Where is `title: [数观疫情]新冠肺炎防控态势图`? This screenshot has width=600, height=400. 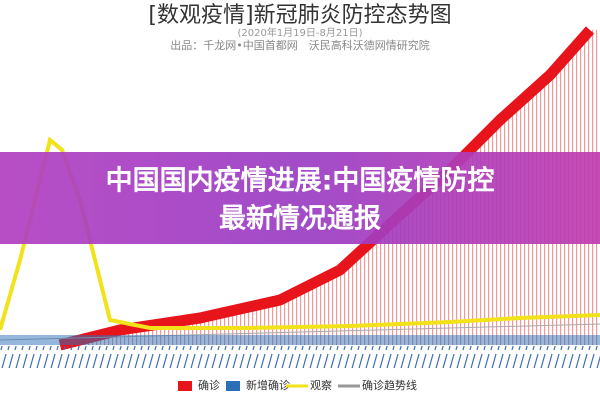 title: [数观疫情]新冠肺炎防控态势图 is located at coordinates (299, 15).